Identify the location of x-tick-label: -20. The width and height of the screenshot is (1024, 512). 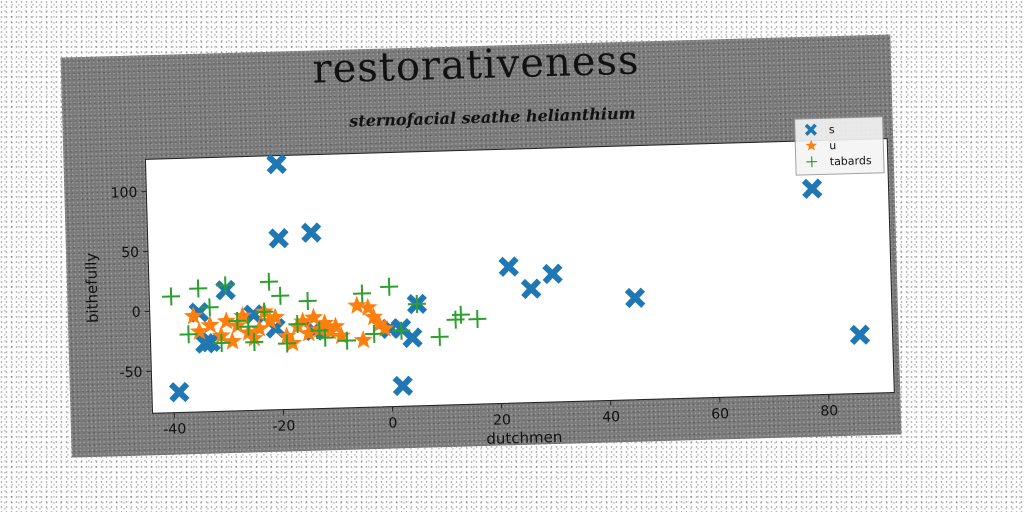
(283, 426).